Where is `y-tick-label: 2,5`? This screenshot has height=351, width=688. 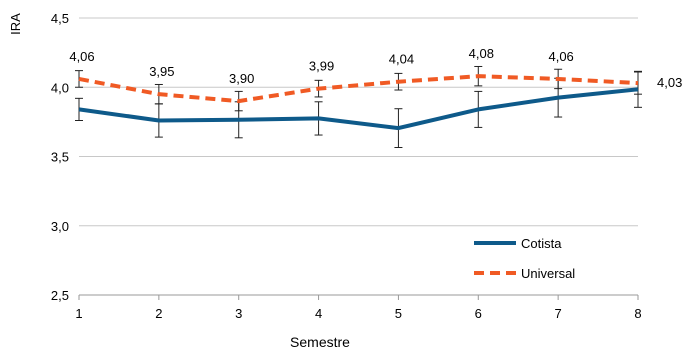 y-tick-label: 2,5 is located at coordinates (60, 295).